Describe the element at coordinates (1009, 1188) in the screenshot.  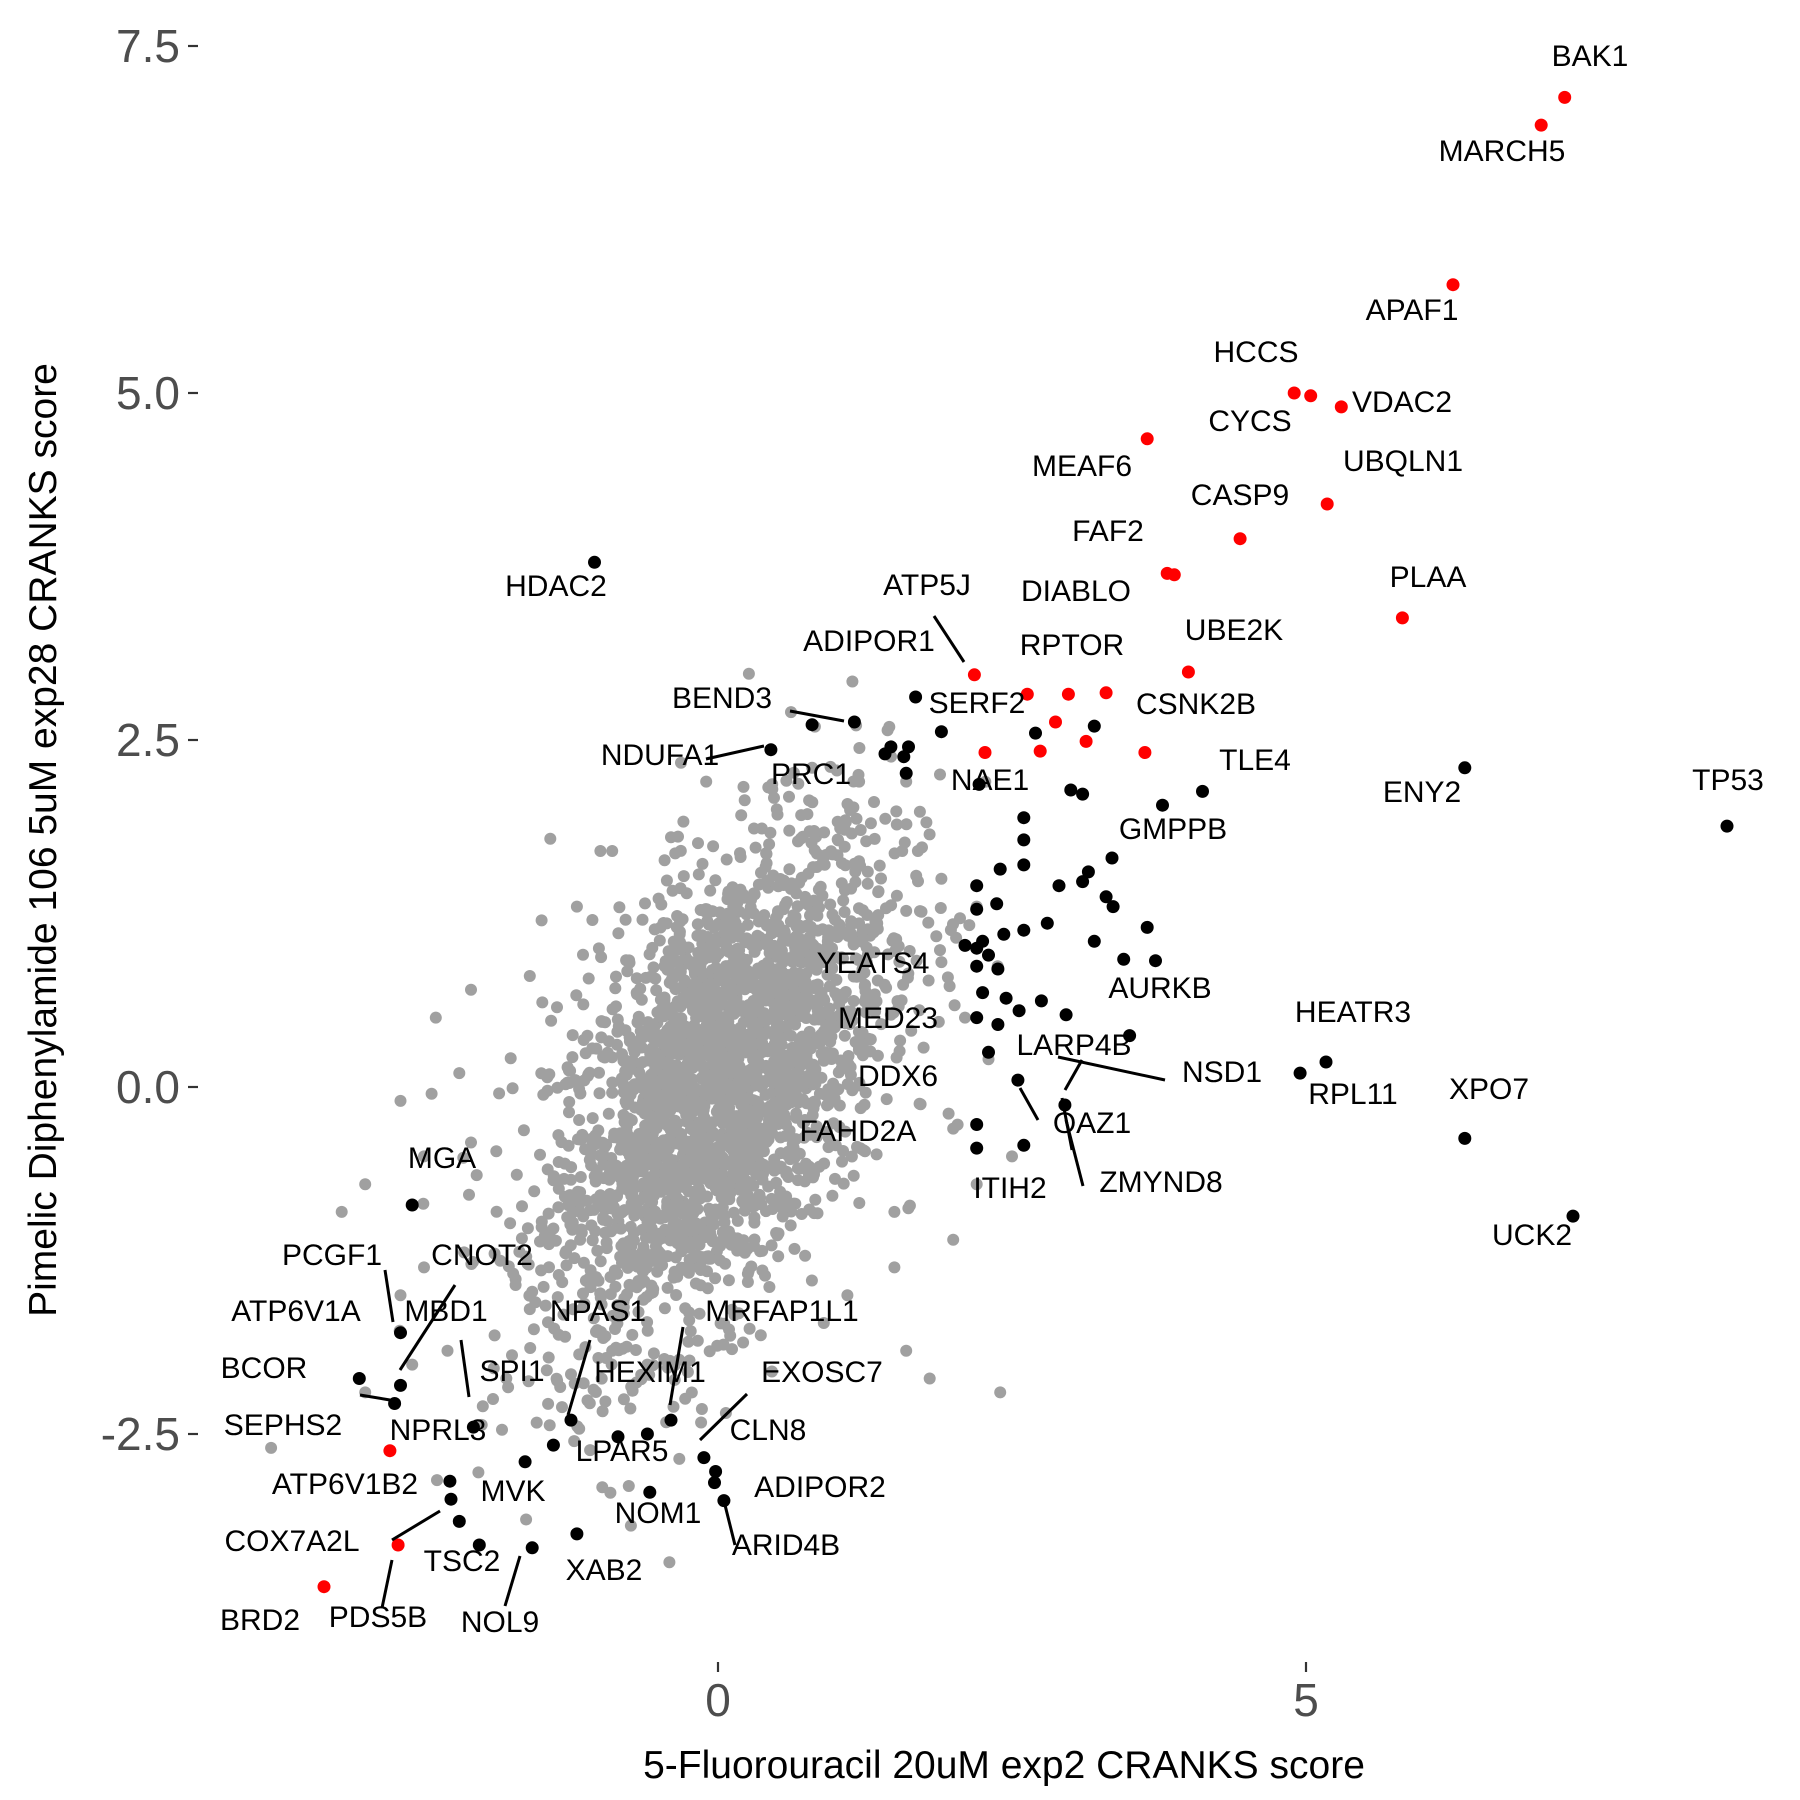
I see `gene-label-itih2: ITIH2` at that location.